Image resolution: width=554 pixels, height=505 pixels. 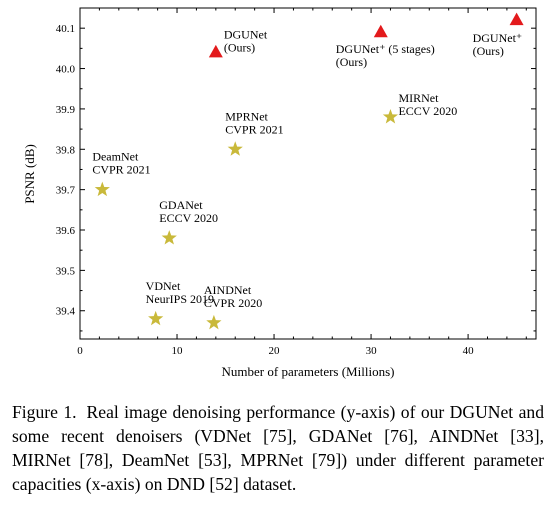 I want to click on x-axis-label: Number of parameters (Millions), so click(x=308, y=371).